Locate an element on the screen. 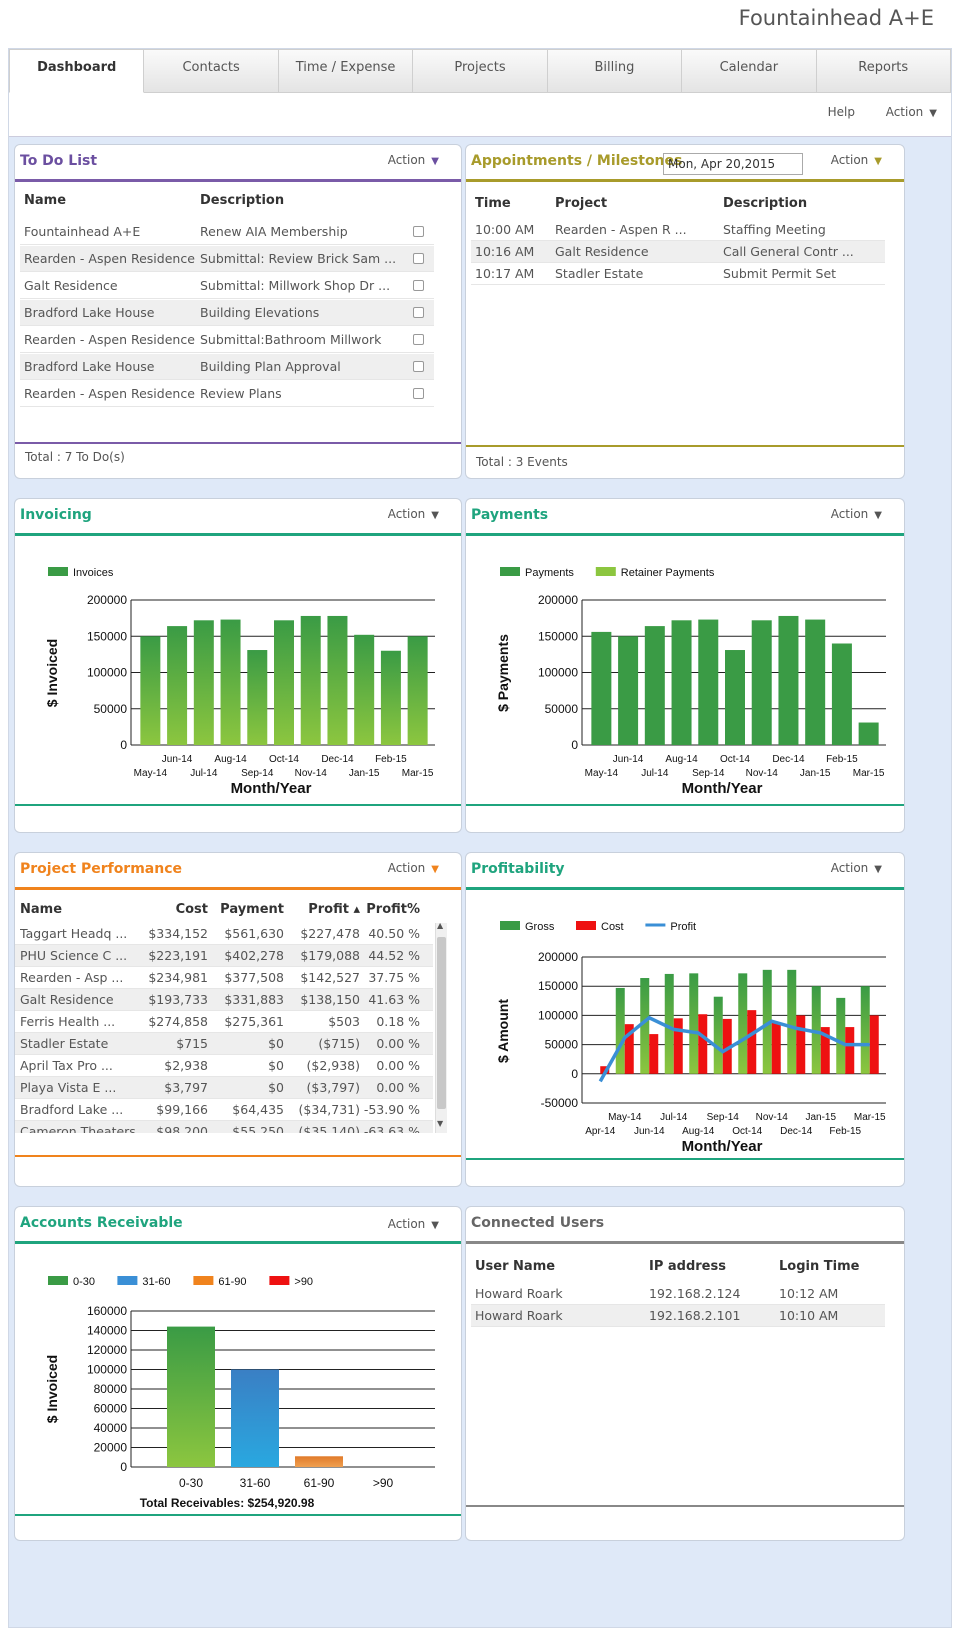 This screenshot has width=960, height=1640. todo-row: Bradford Lake House Building Elevations is located at coordinates (227, 313).